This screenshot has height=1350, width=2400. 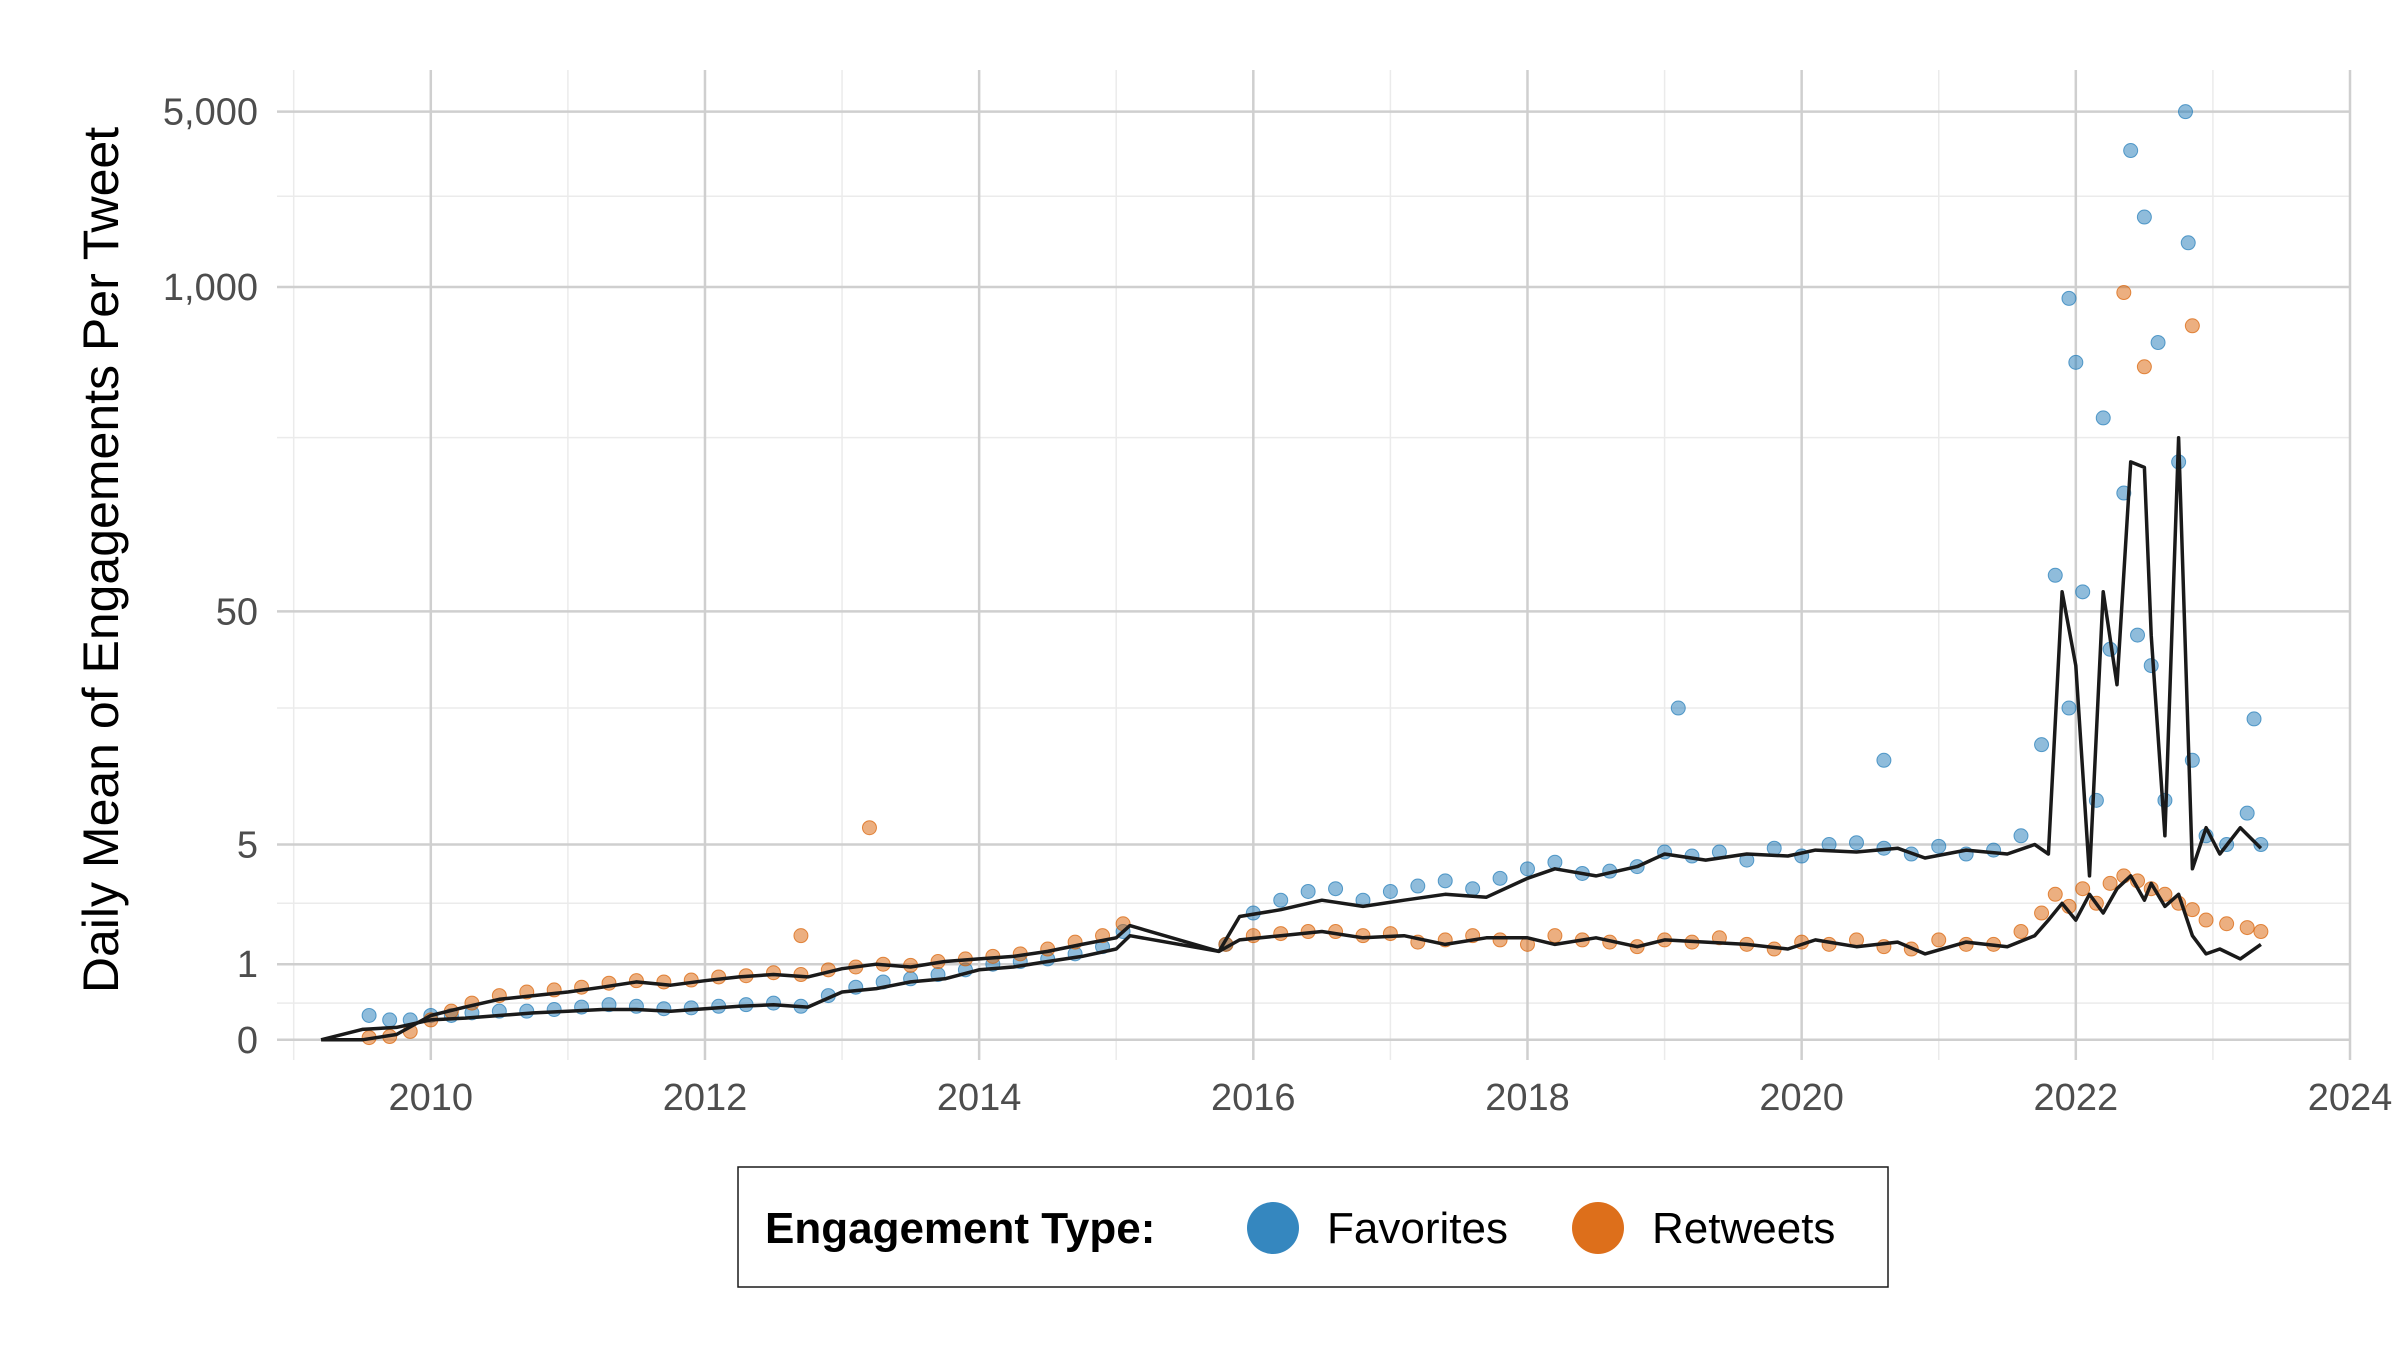 What do you see at coordinates (210, 288) in the screenshot?
I see `y-tick-label: 1,000` at bounding box center [210, 288].